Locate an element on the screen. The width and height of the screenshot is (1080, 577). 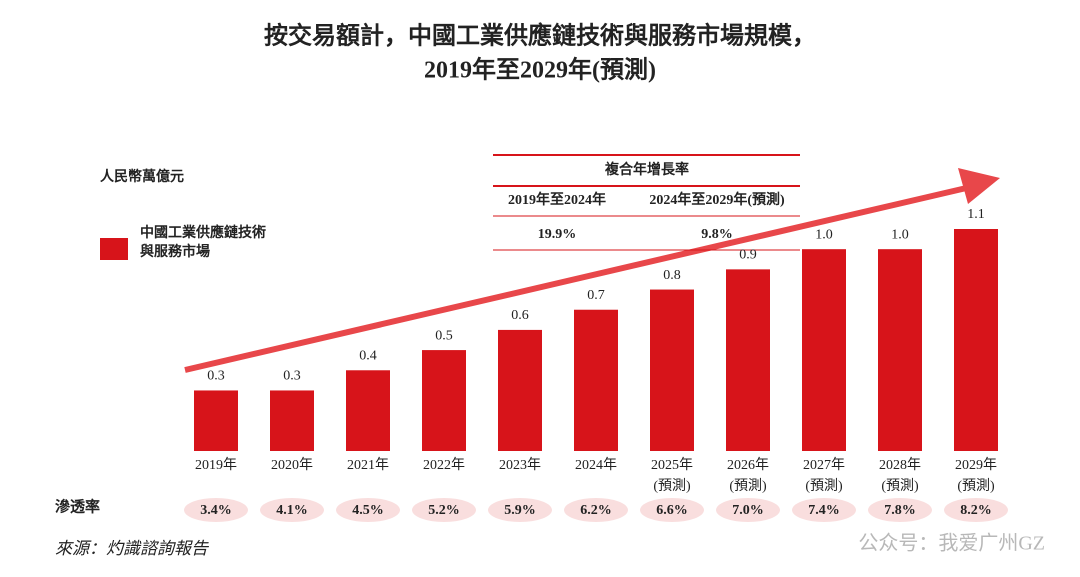
penetration-value: 3.4% is located at coordinates (216, 510).